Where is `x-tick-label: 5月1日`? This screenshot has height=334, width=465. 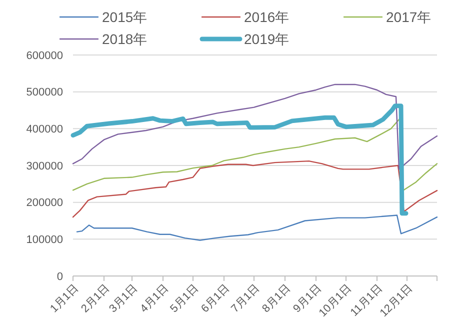 x-tick-label: 5月1日 is located at coordinates (184, 299).